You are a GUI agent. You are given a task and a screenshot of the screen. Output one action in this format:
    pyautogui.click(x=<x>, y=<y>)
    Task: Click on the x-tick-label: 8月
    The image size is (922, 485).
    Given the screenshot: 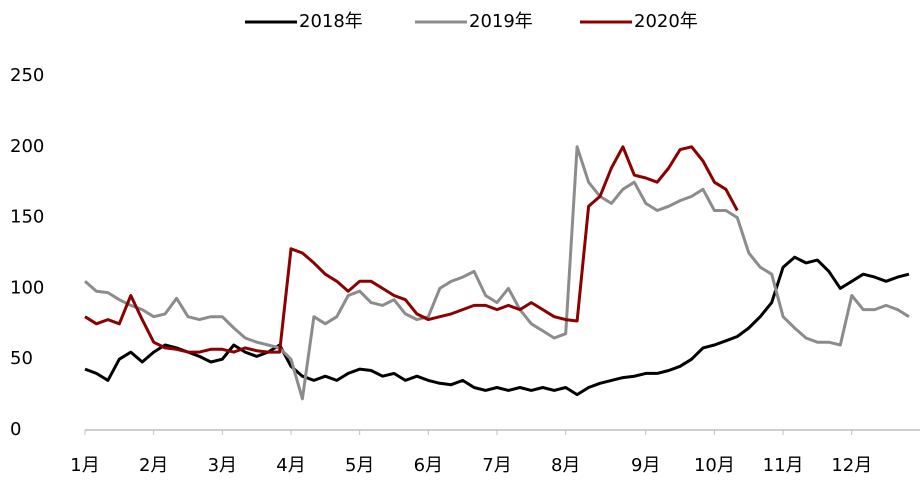 What is the action you would take?
    pyautogui.click(x=565, y=465)
    